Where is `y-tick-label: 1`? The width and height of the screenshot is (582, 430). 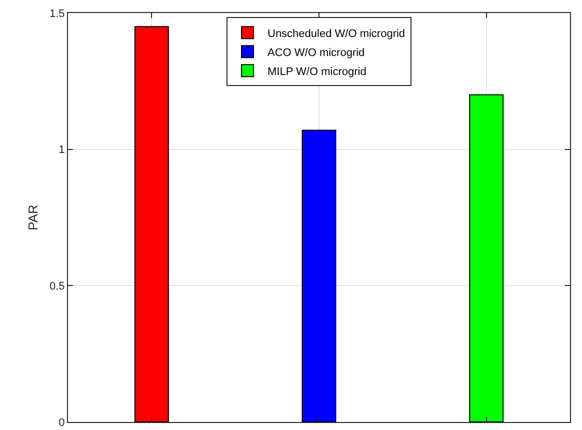
y-tick-label: 1 is located at coordinates (61, 150).